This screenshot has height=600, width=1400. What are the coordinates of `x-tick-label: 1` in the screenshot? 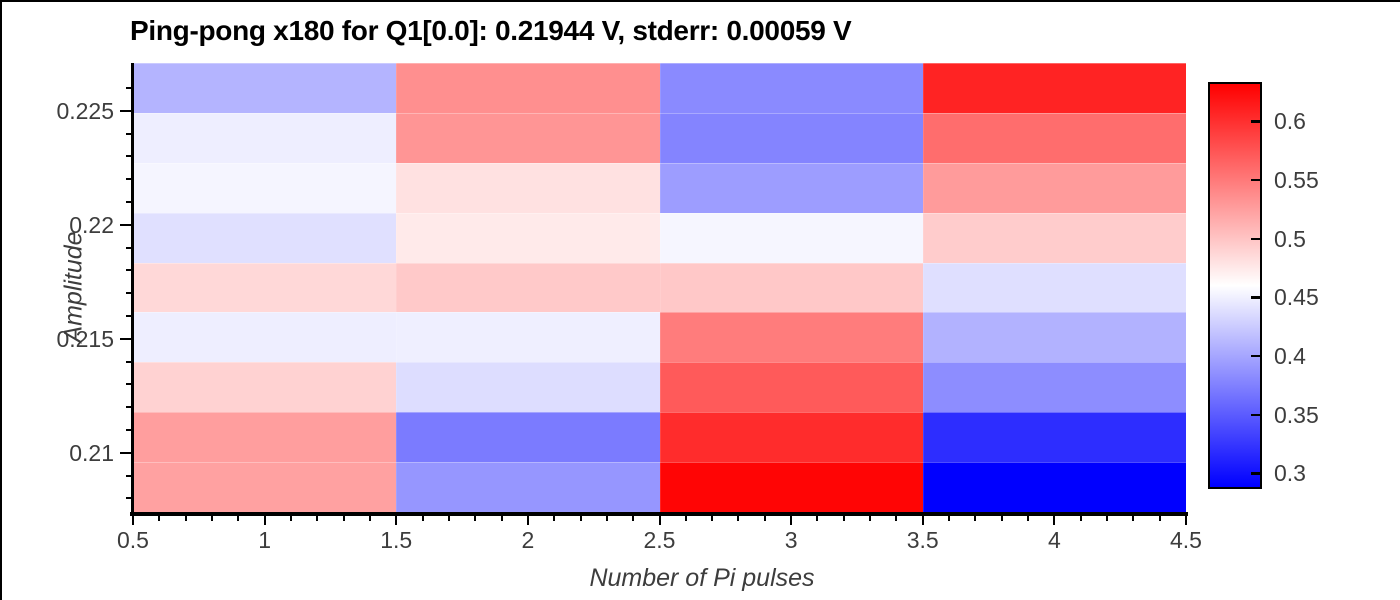 It's located at (265, 540).